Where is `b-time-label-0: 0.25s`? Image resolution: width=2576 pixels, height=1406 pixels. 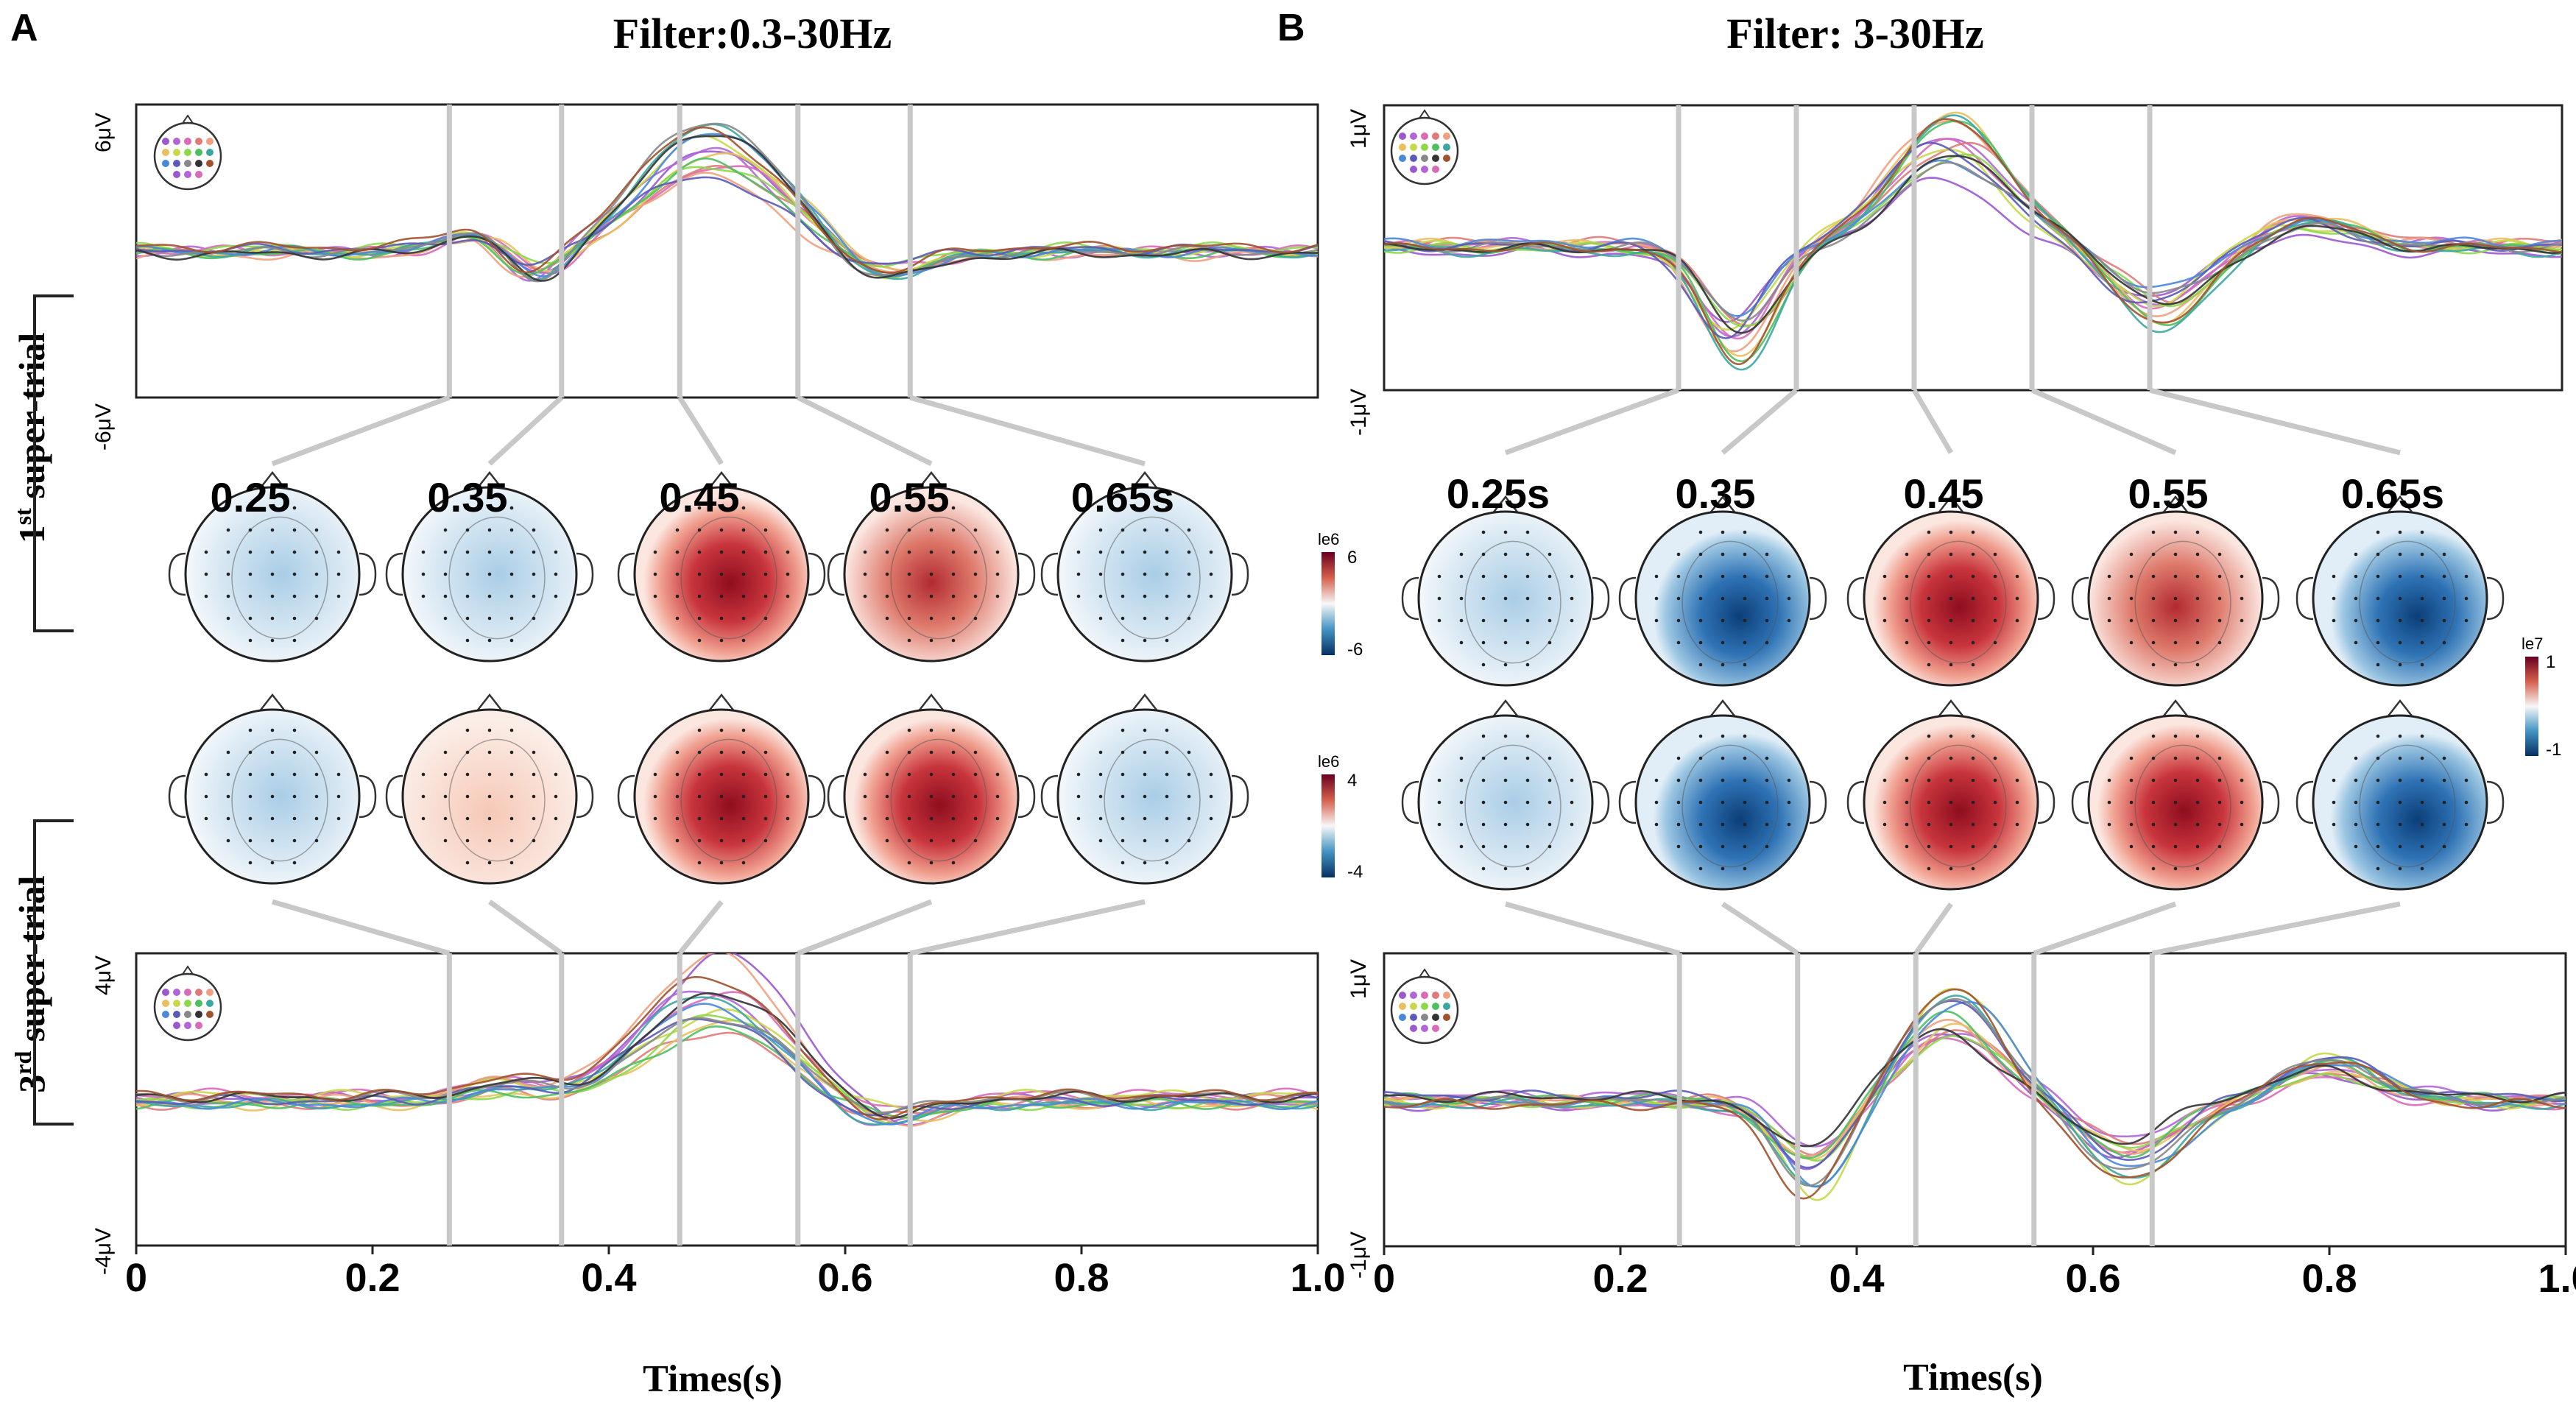 b-time-label-0: 0.25s is located at coordinates (1498, 493).